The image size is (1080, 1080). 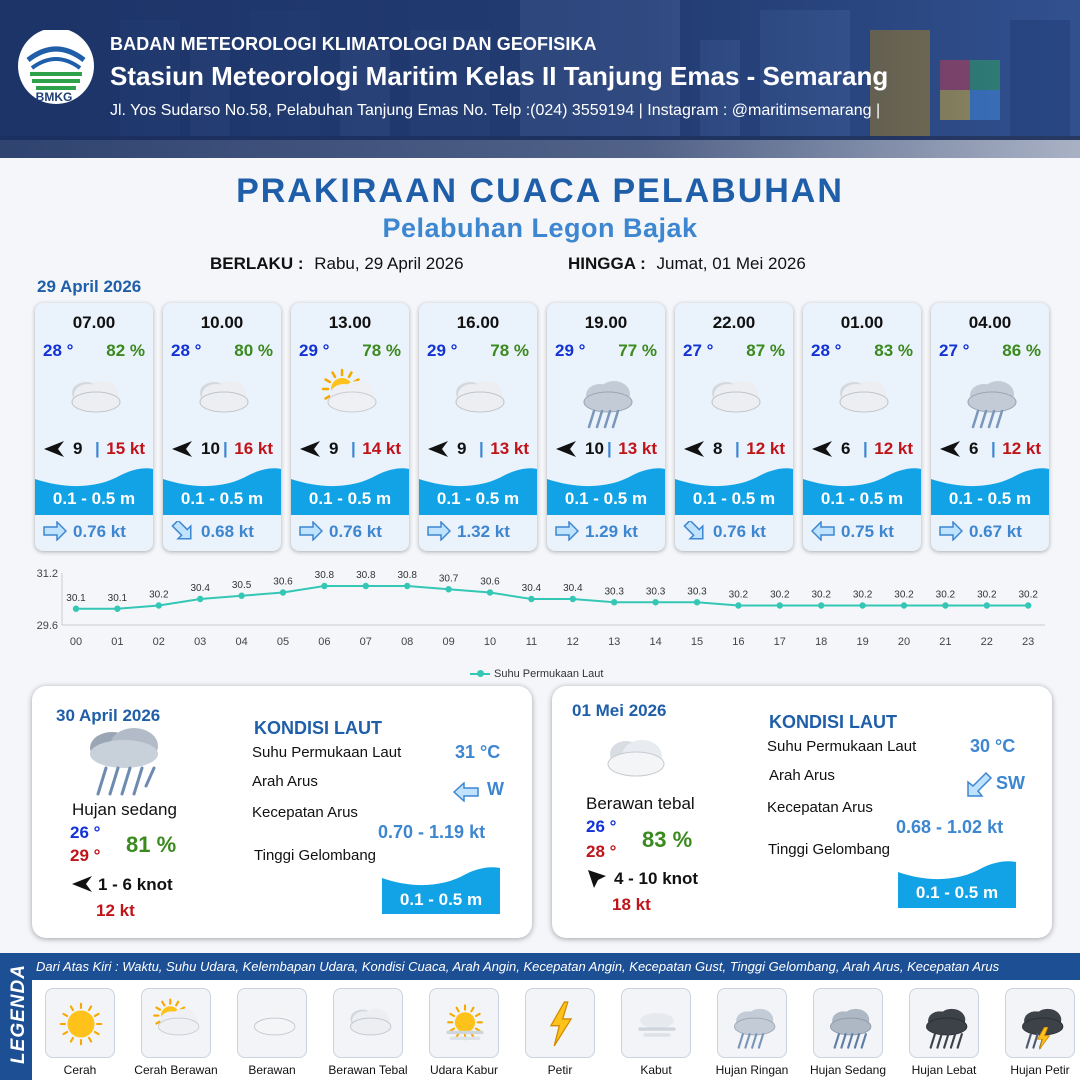 I want to click on legend-item-hujan-ringan, so click(x=752, y=1023).